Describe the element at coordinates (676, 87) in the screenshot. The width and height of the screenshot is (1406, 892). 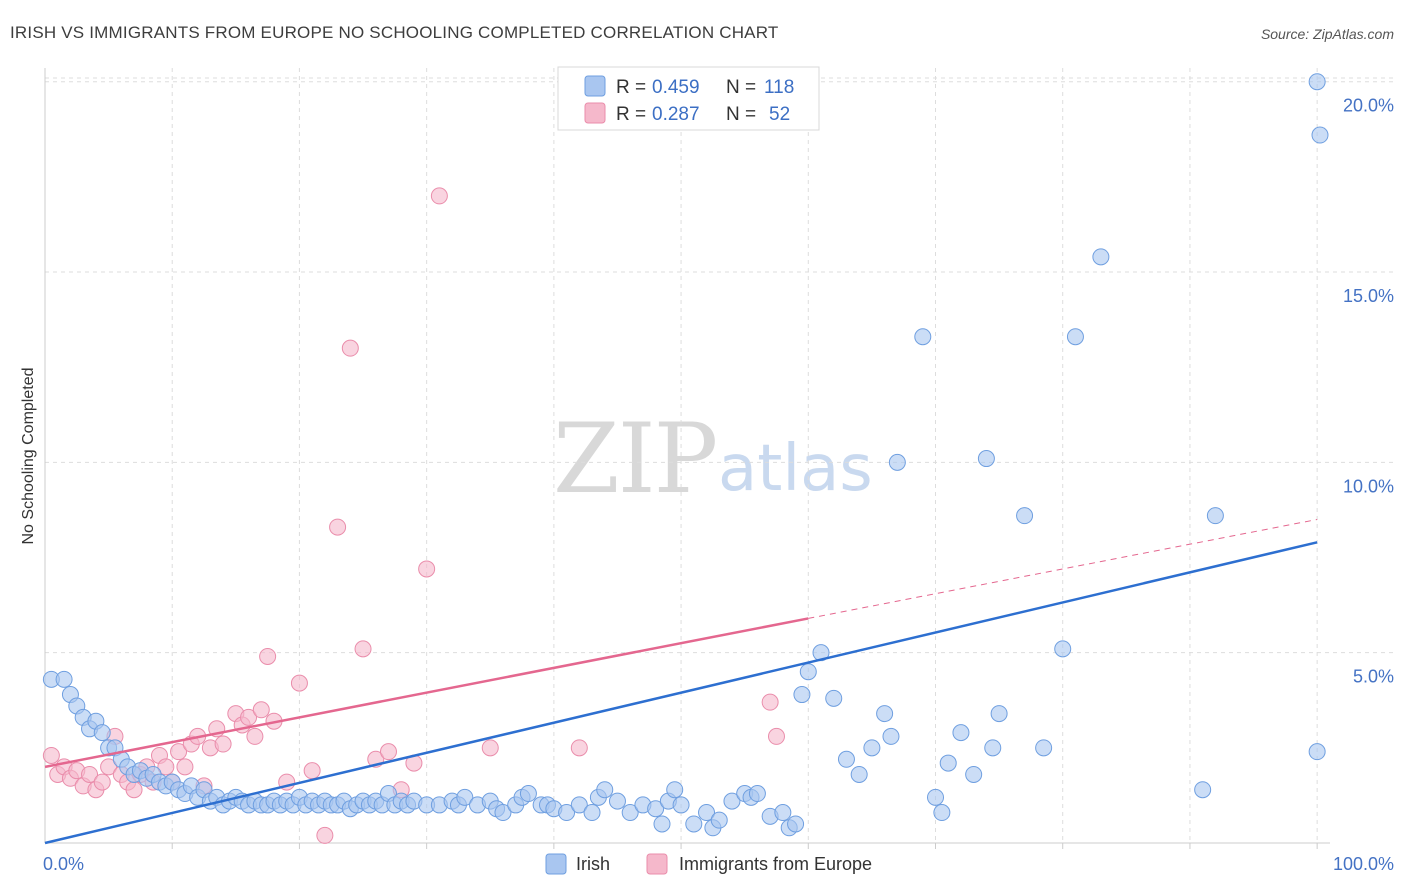
I see `legend-r-value-irish: 0.459` at that location.